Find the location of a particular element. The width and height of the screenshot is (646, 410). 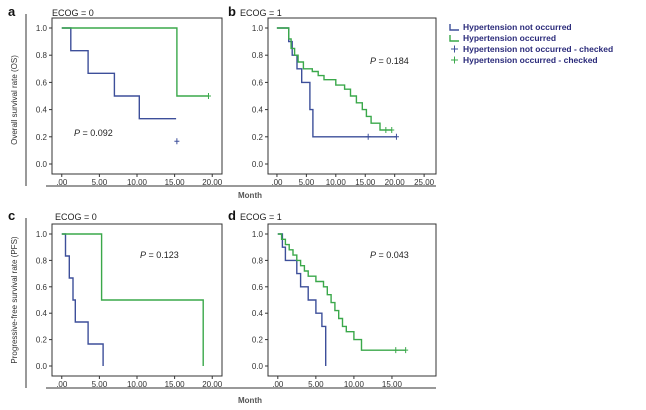

p-value: = 0.123 is located at coordinates (164, 255).